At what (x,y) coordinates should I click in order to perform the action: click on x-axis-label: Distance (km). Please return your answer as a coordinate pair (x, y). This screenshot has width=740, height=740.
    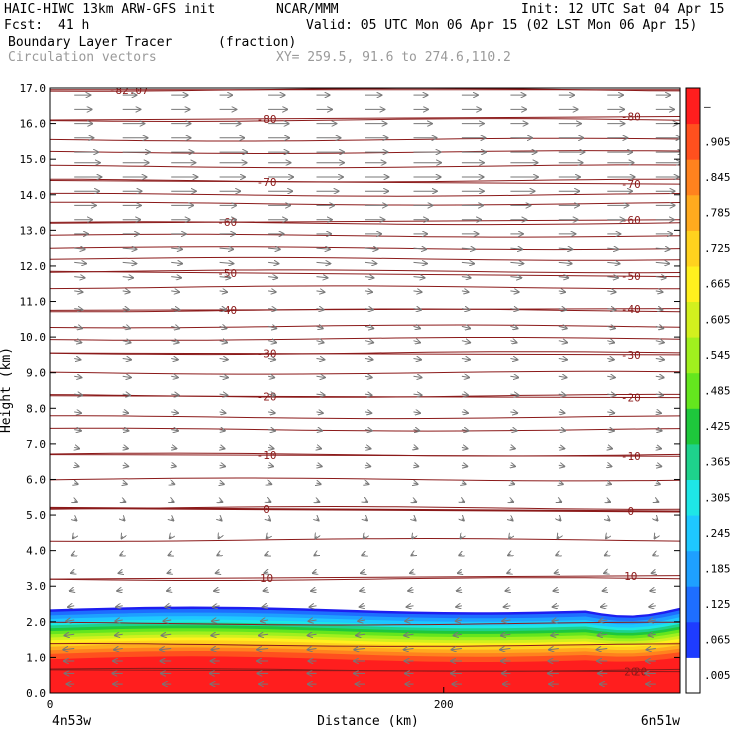
    Looking at the image, I should click on (368, 721).